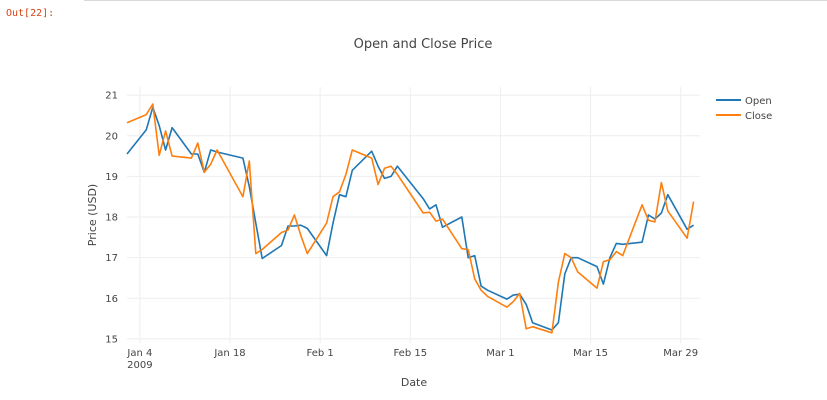 This screenshot has width=827, height=400. I want to click on x-tick-label: Feb 1, so click(320, 353).